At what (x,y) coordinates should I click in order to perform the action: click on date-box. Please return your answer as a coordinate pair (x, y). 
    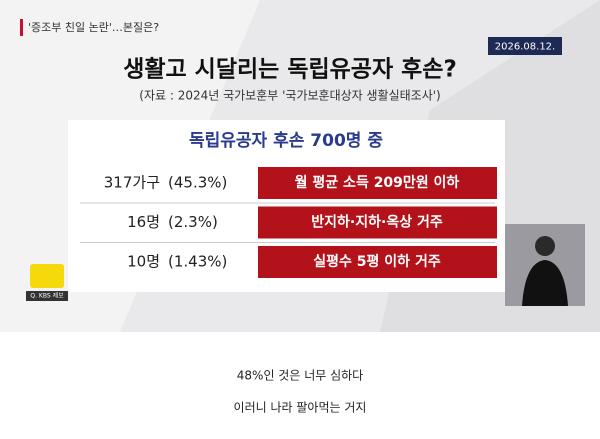
    Looking at the image, I should click on (525, 46).